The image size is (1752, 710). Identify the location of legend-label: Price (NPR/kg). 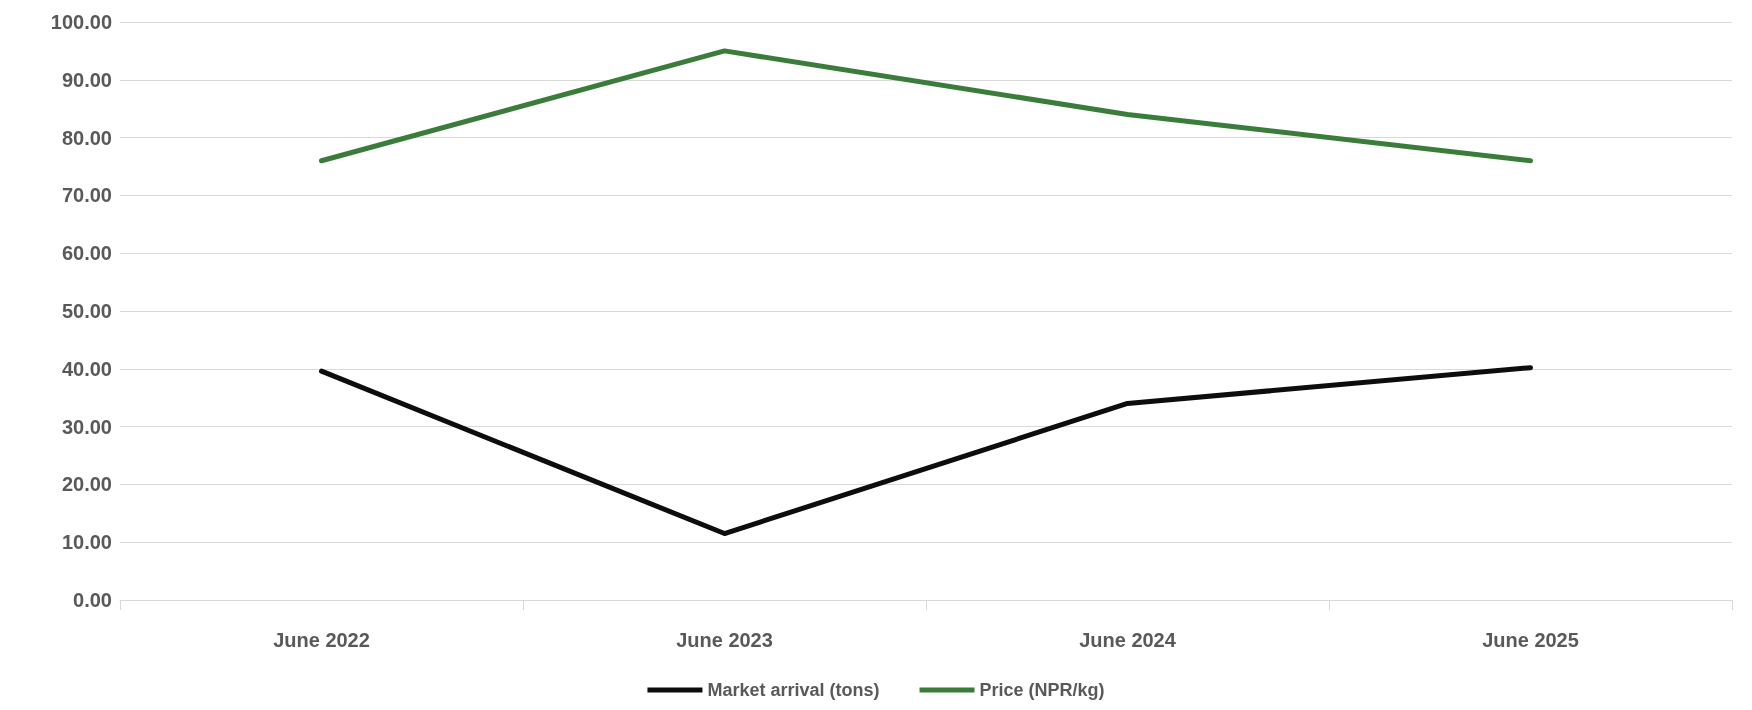
(1042, 690).